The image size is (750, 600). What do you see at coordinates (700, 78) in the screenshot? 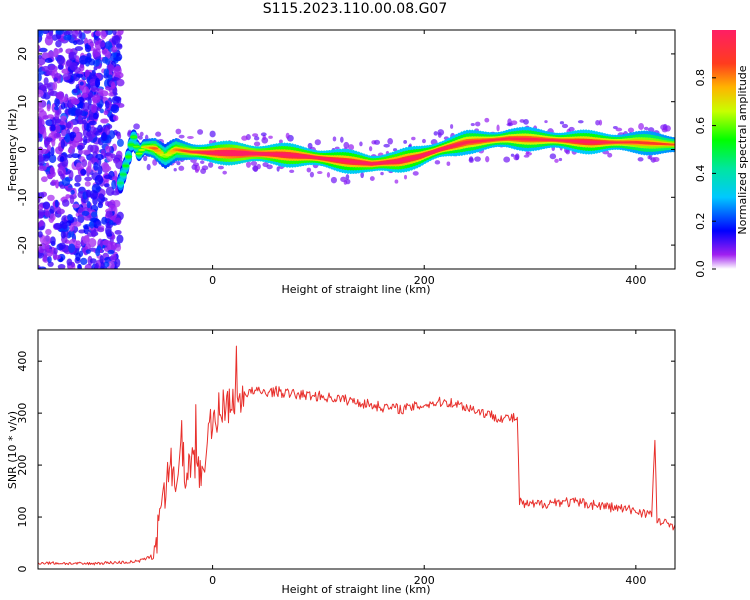
I see `colorbar-tick-label: 0.8` at bounding box center [700, 78].